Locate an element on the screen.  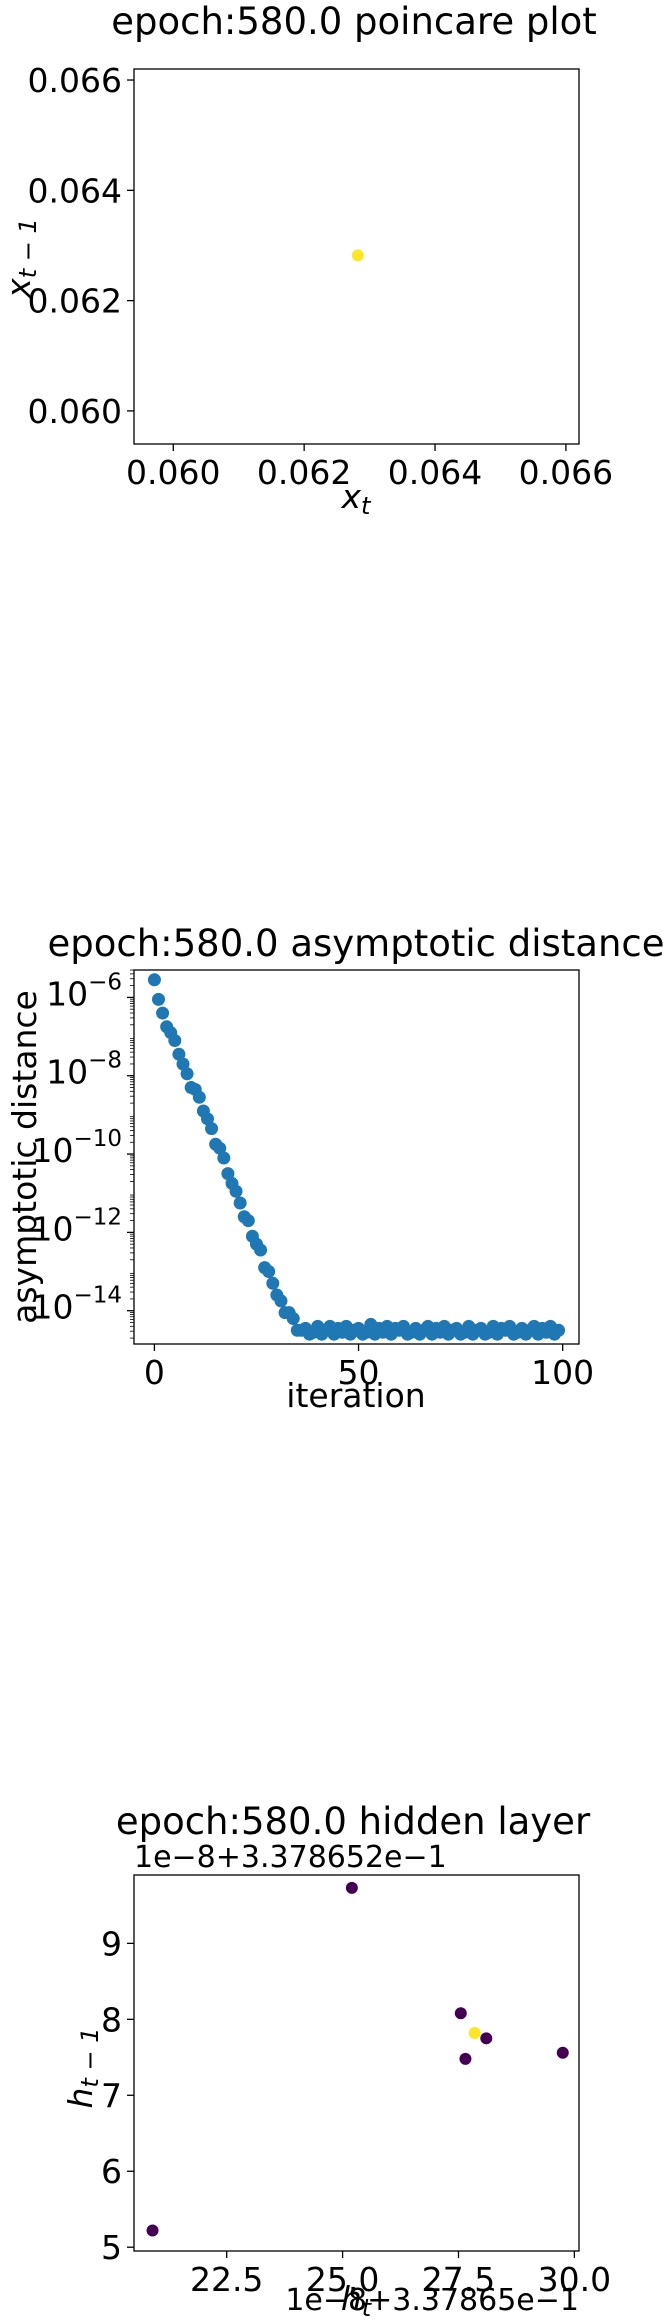
x-tick-label: 25.0 is located at coordinates (342, 2279).